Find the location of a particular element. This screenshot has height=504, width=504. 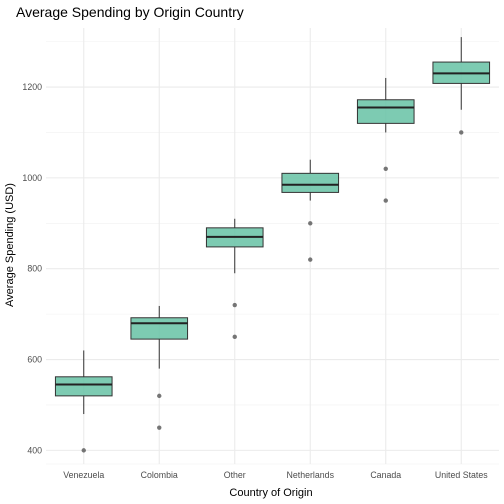

y-tick-label: 1200 is located at coordinates (32, 87).